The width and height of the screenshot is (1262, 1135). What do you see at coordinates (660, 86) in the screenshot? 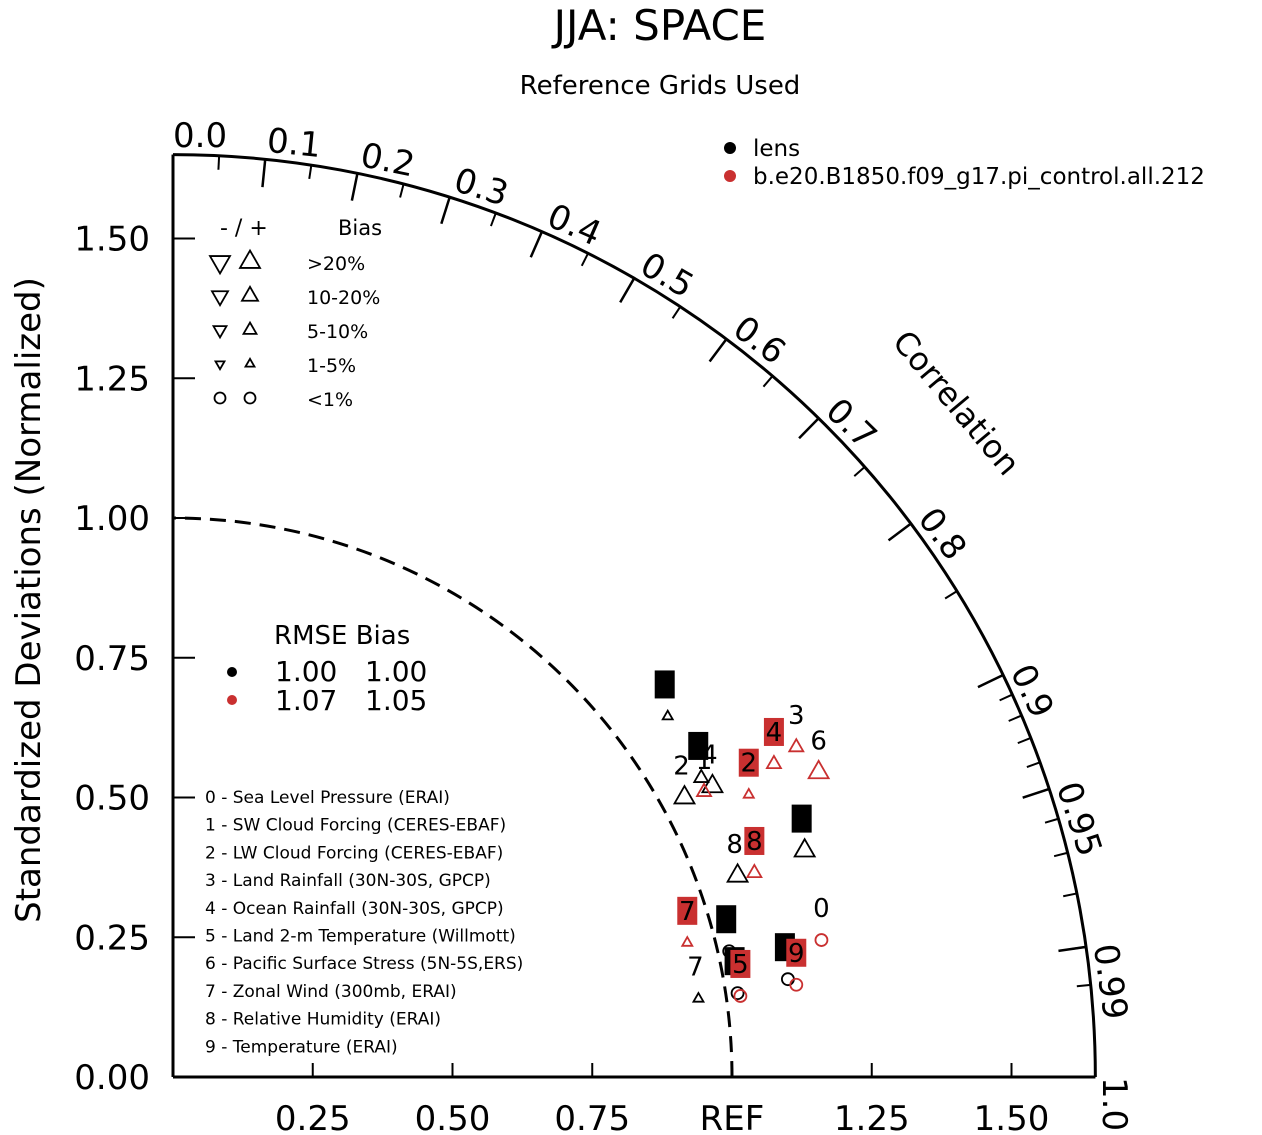
I see `chart-subtitle: Reference Grids Used` at bounding box center [660, 86].